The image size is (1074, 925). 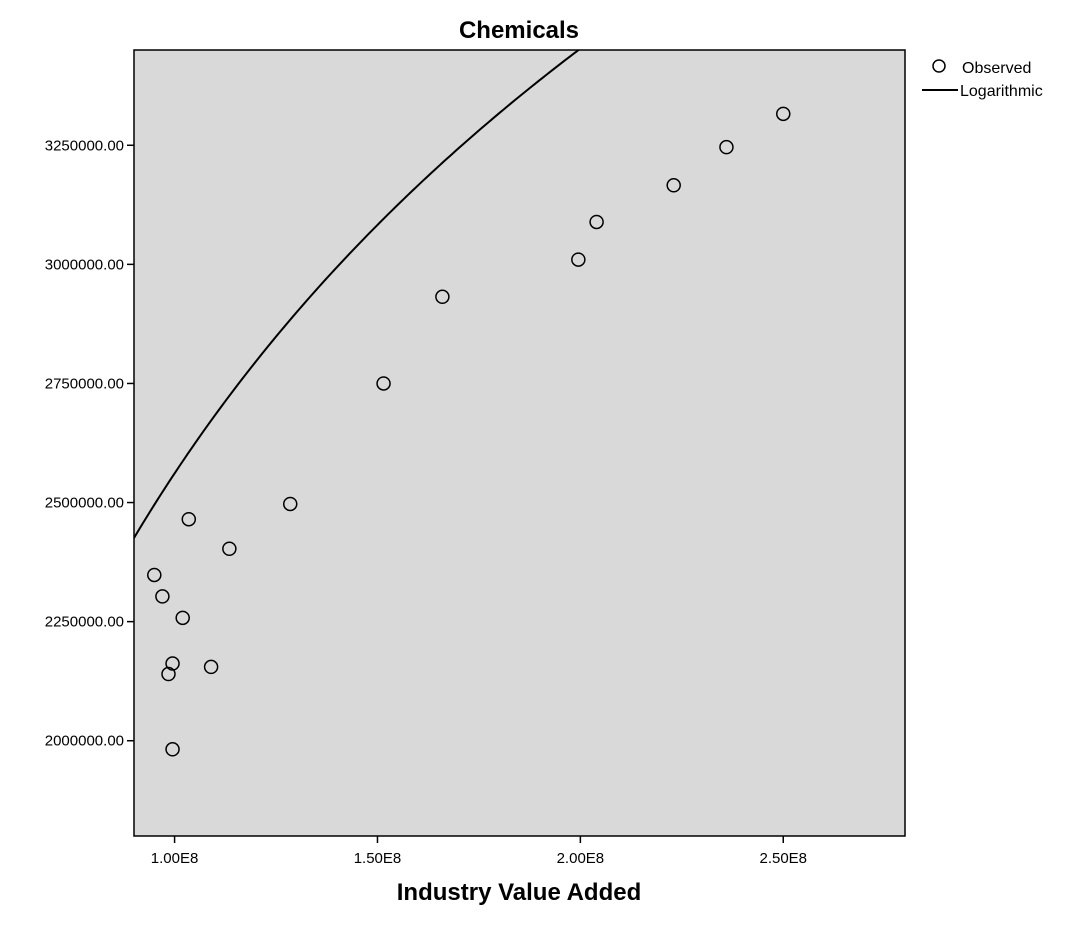 I want to click on y-tick-label: 3250000.00, so click(x=84, y=145).